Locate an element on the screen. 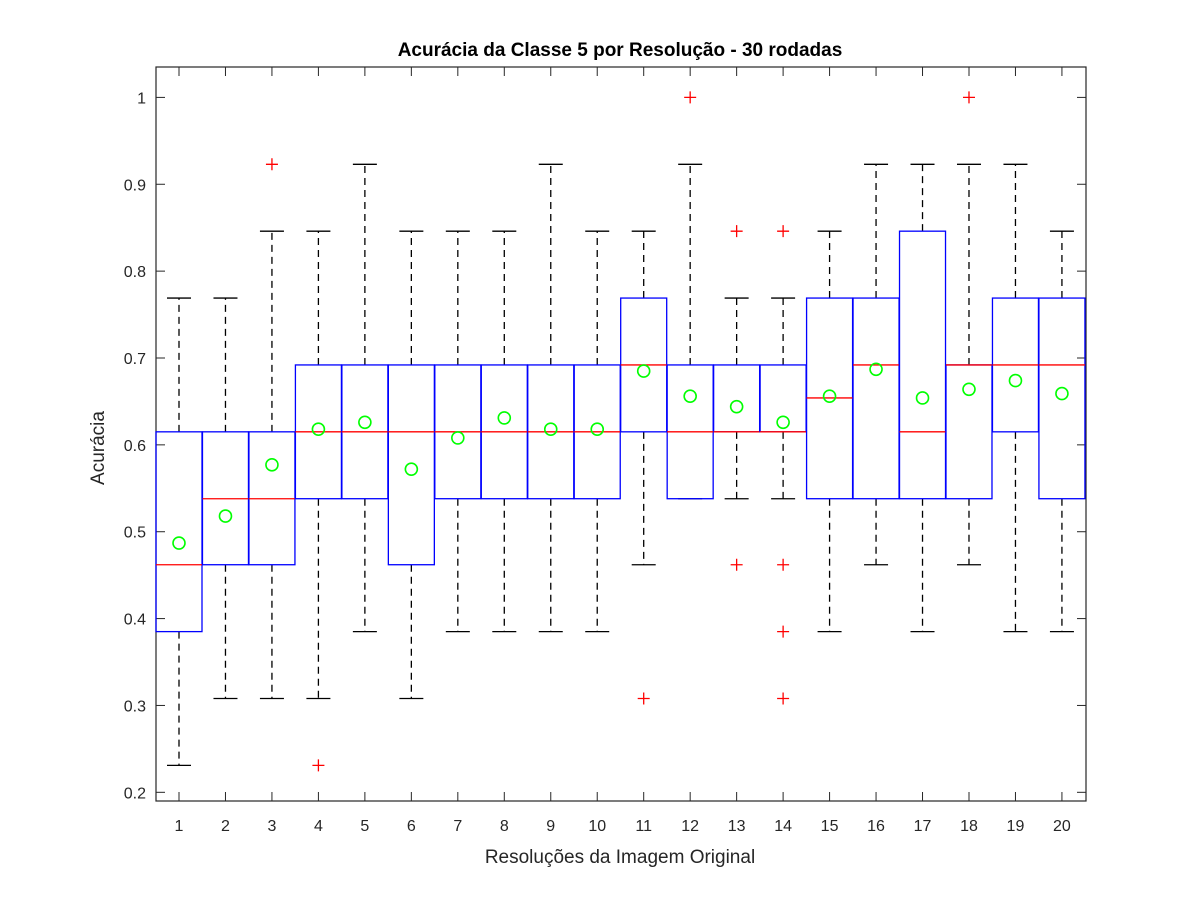 Image resolution: width=1200 pixels, height=900 pixels. x-tick-label: 9 is located at coordinates (550, 826).